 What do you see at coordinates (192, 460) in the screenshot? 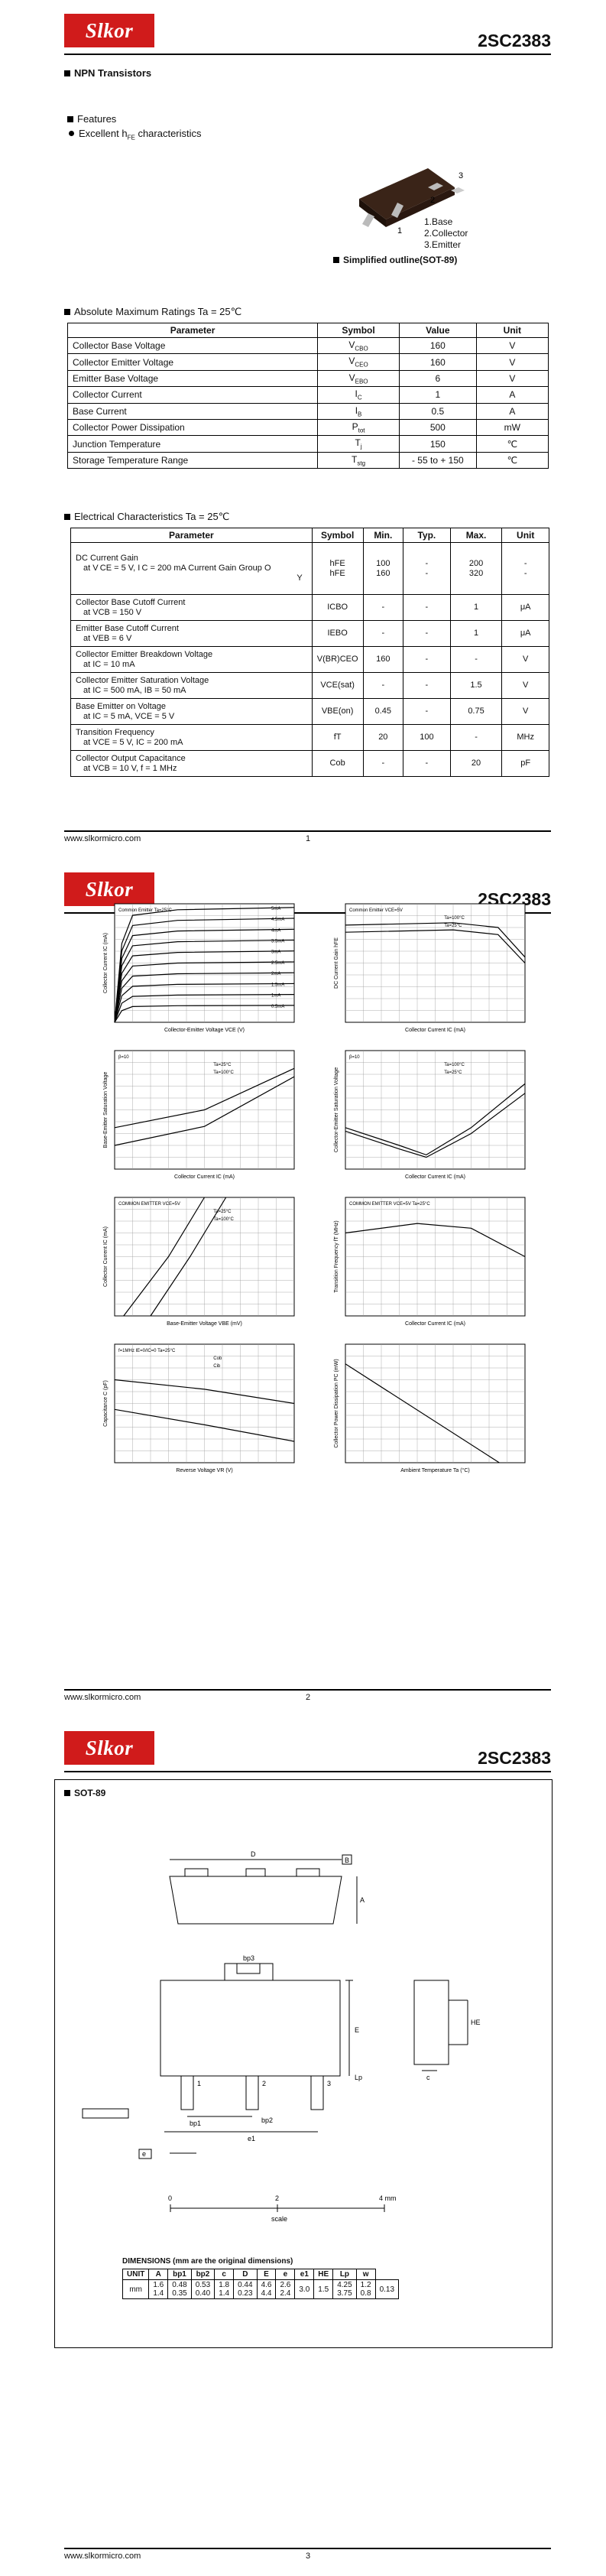
I see `param-cell: Storage Temperature Range` at bounding box center [192, 460].